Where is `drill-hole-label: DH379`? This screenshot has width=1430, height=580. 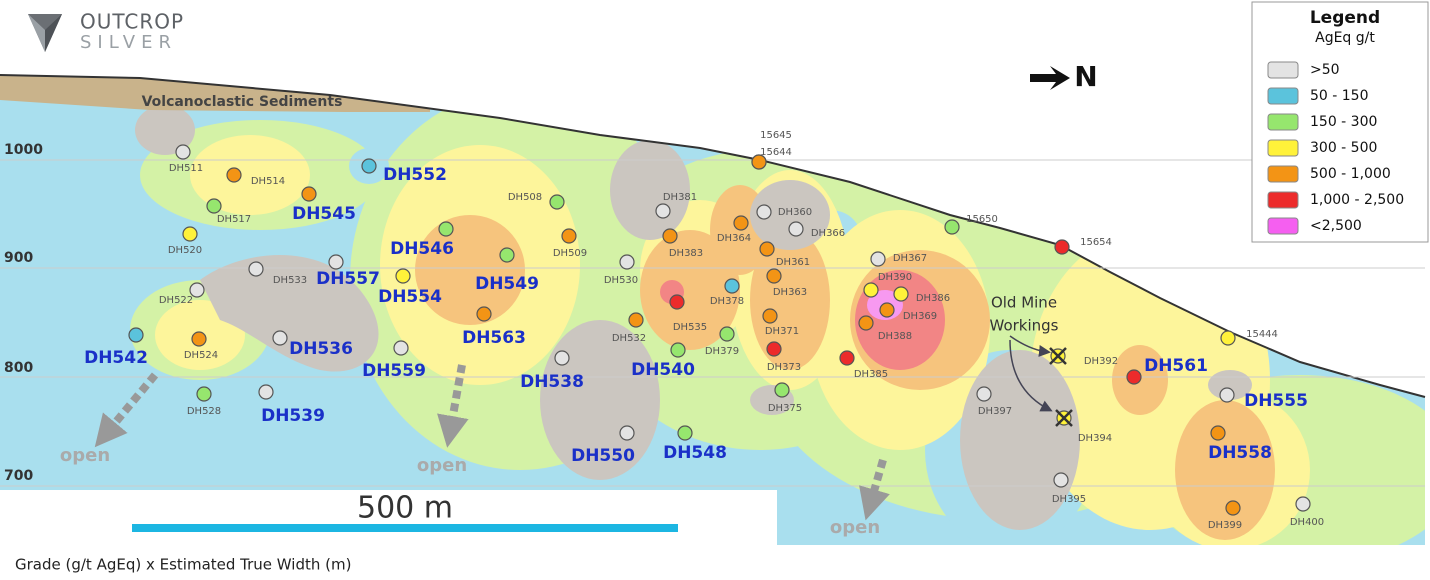 drill-hole-label: DH379 is located at coordinates (722, 351).